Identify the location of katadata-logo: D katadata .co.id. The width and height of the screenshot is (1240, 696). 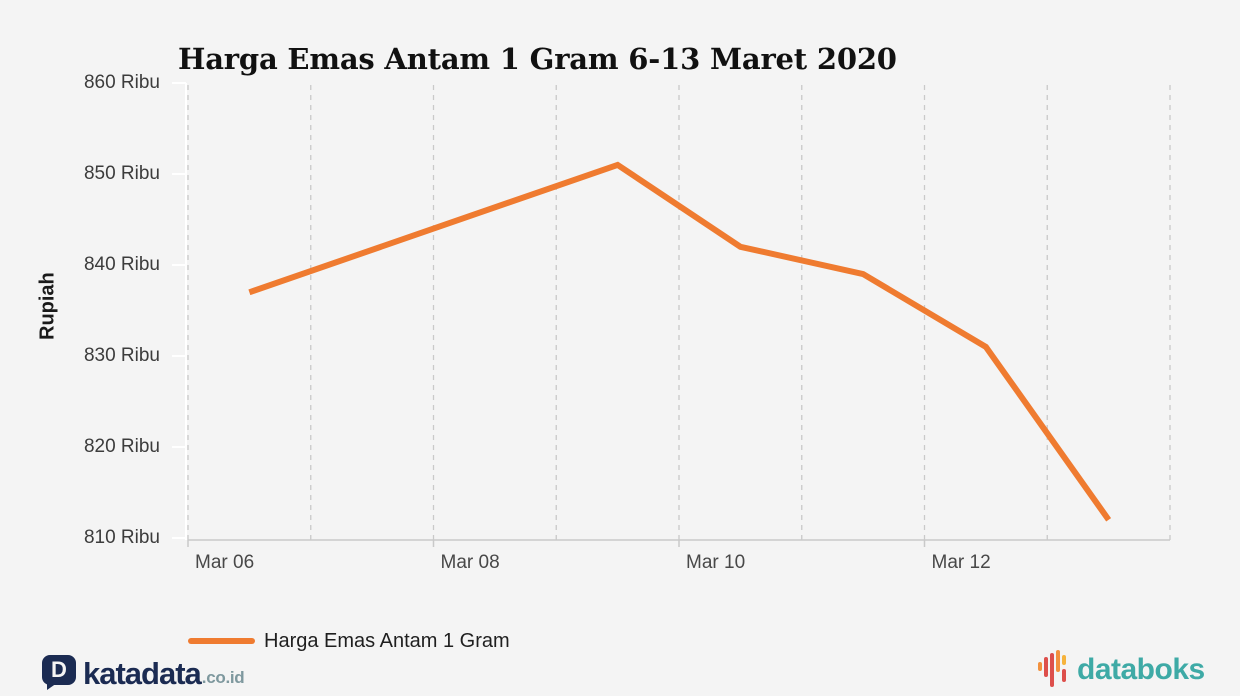
(143, 673).